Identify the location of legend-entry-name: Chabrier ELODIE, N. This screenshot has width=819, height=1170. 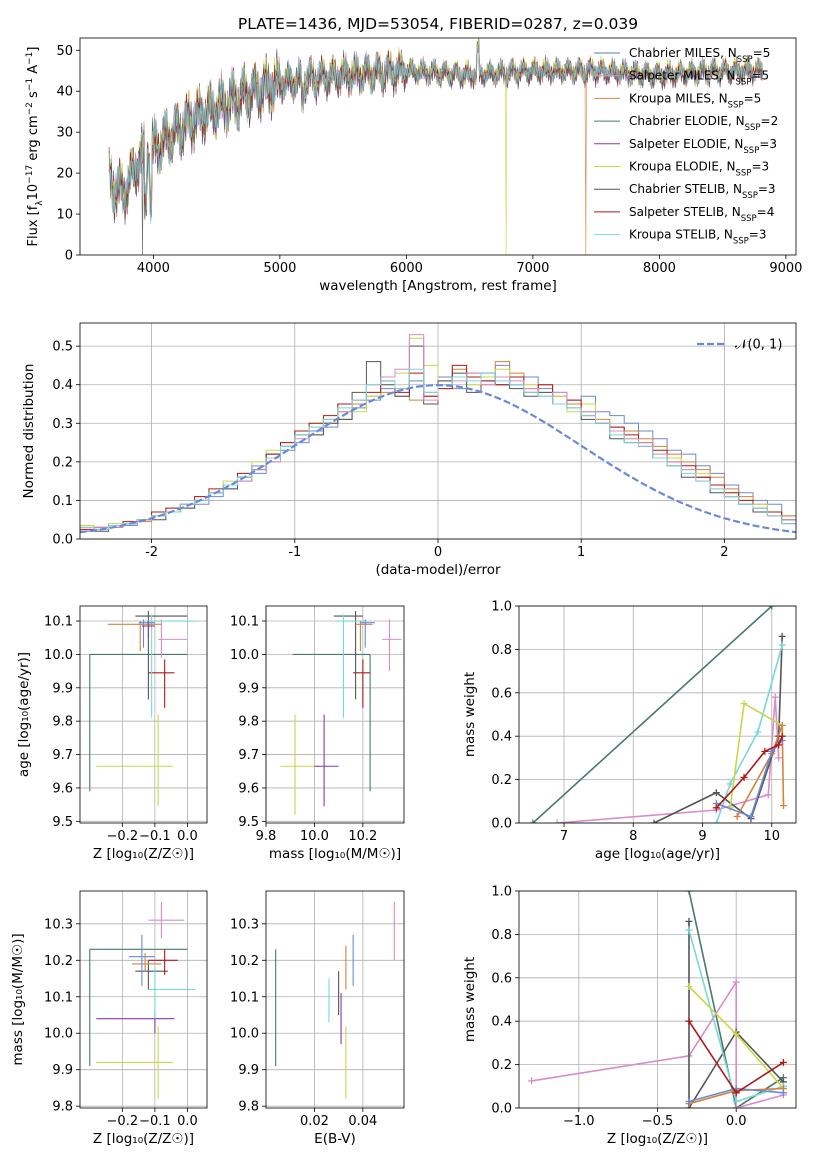
(687, 121).